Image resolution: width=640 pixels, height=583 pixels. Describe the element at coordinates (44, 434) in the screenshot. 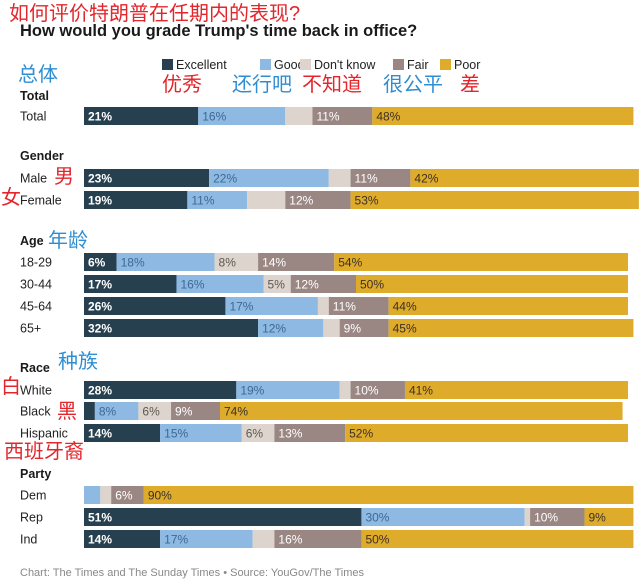

I see `row-label: Hispanic` at that location.